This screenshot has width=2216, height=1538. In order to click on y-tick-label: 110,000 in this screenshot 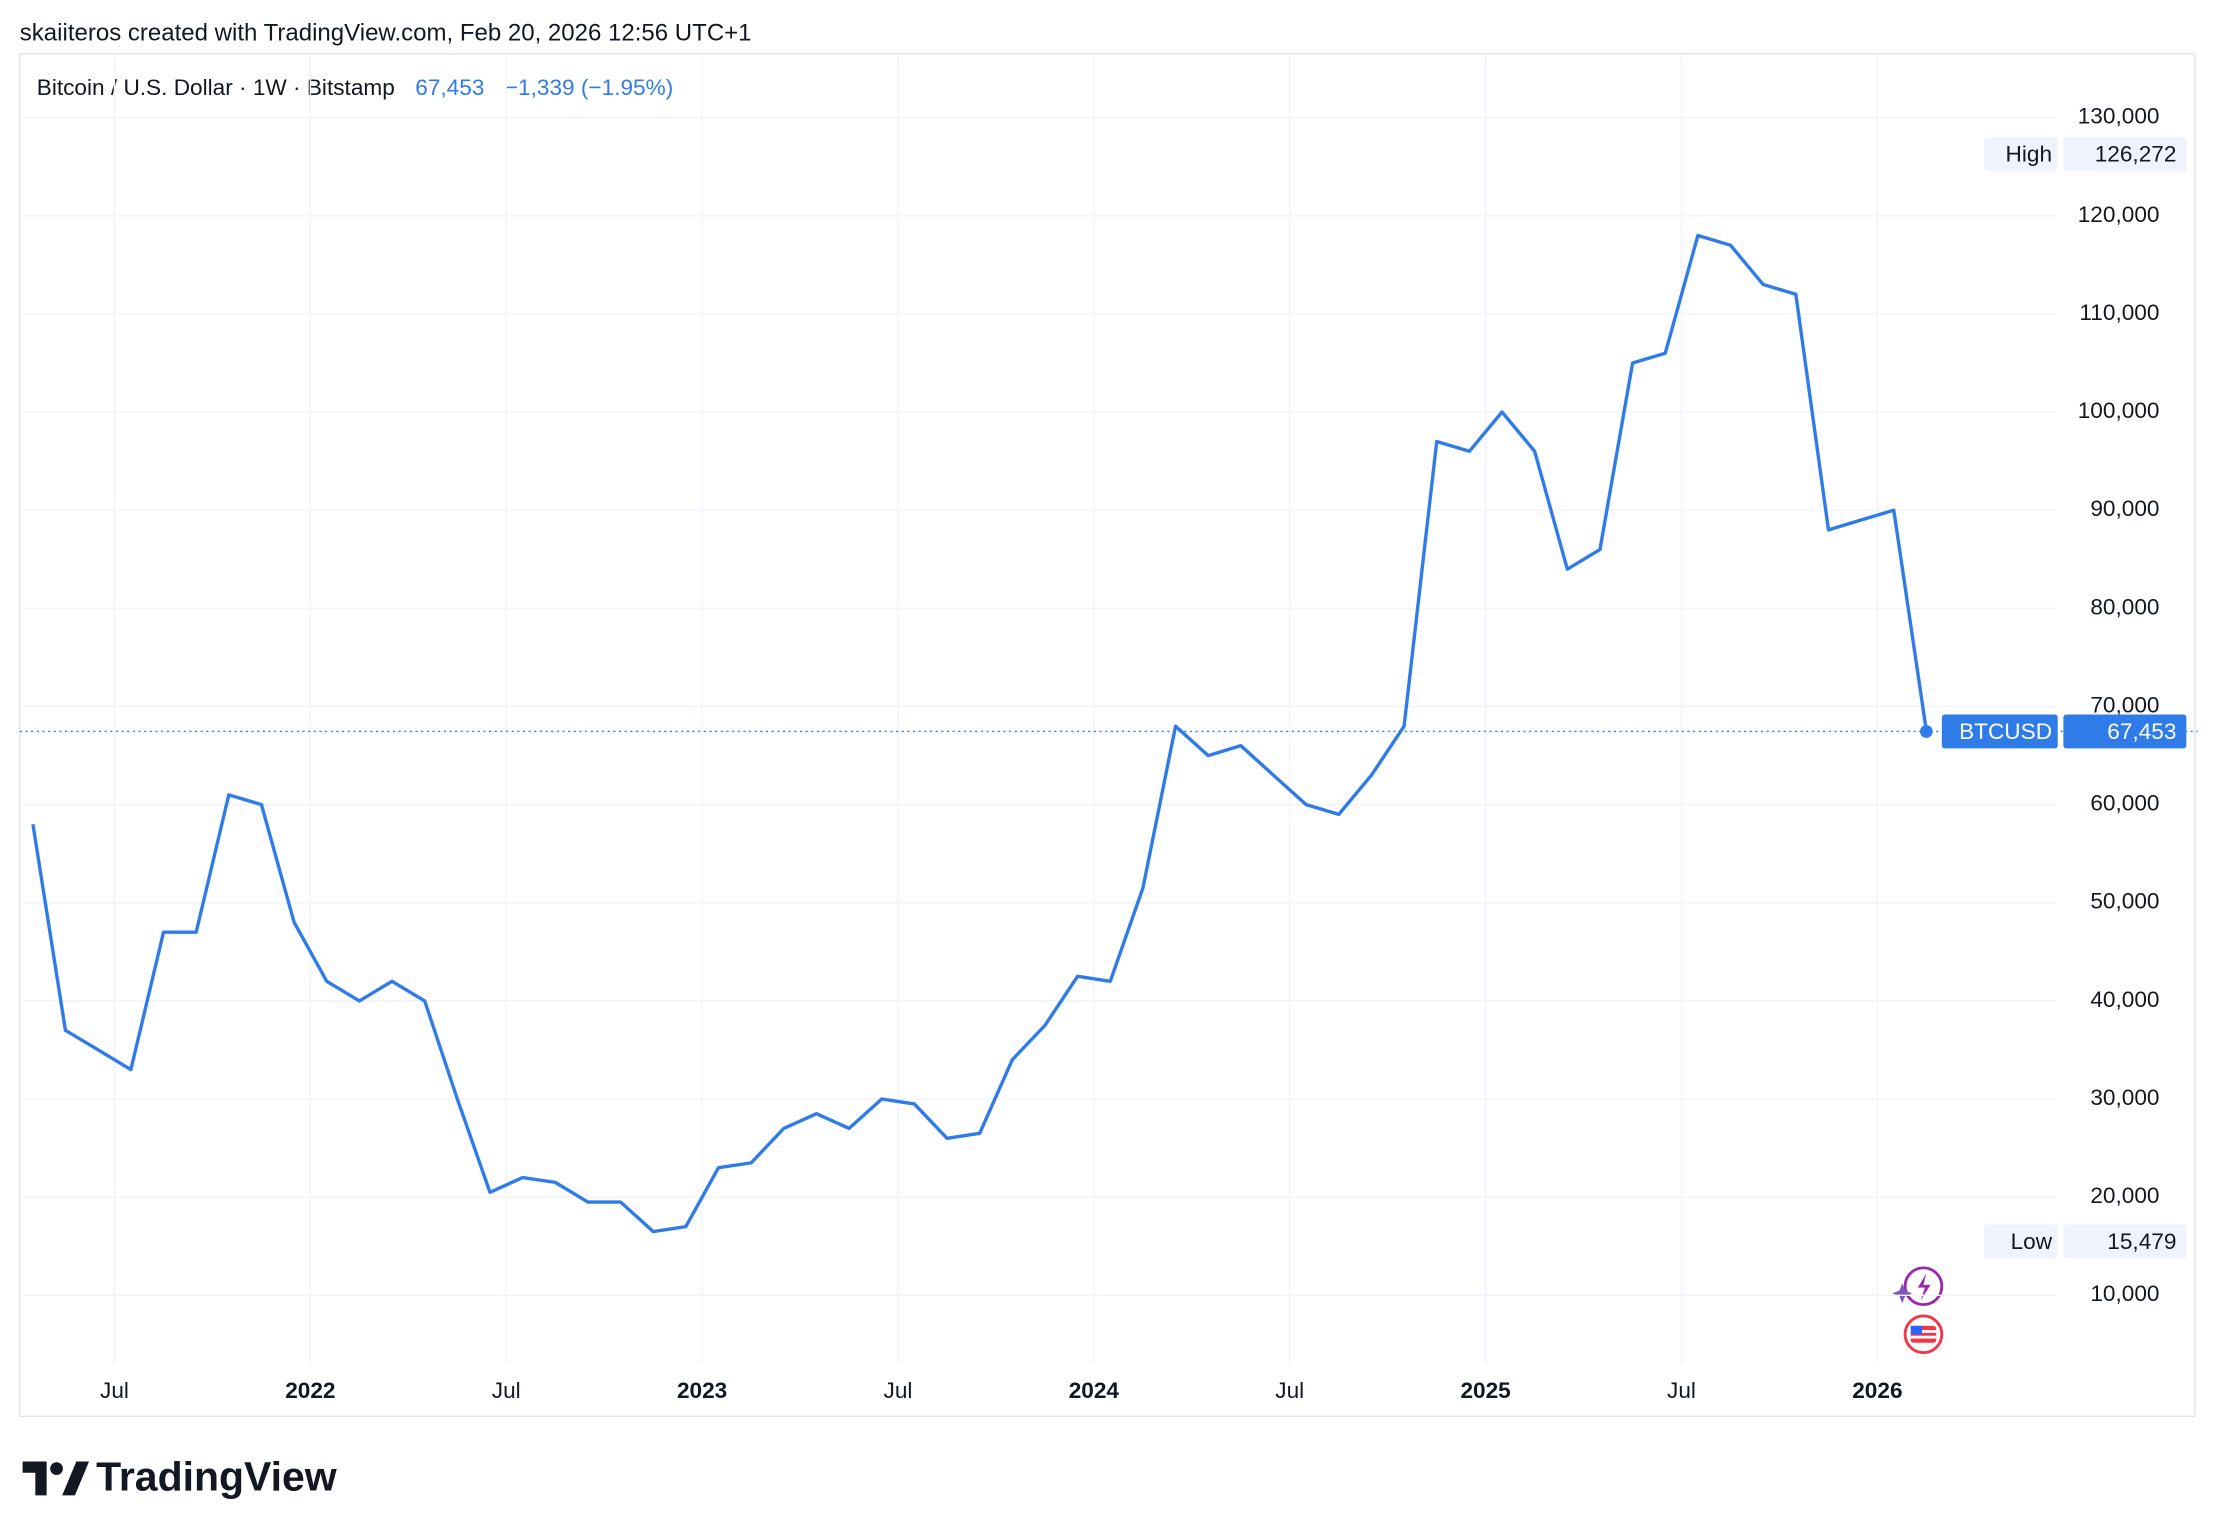, I will do `click(2119, 312)`.